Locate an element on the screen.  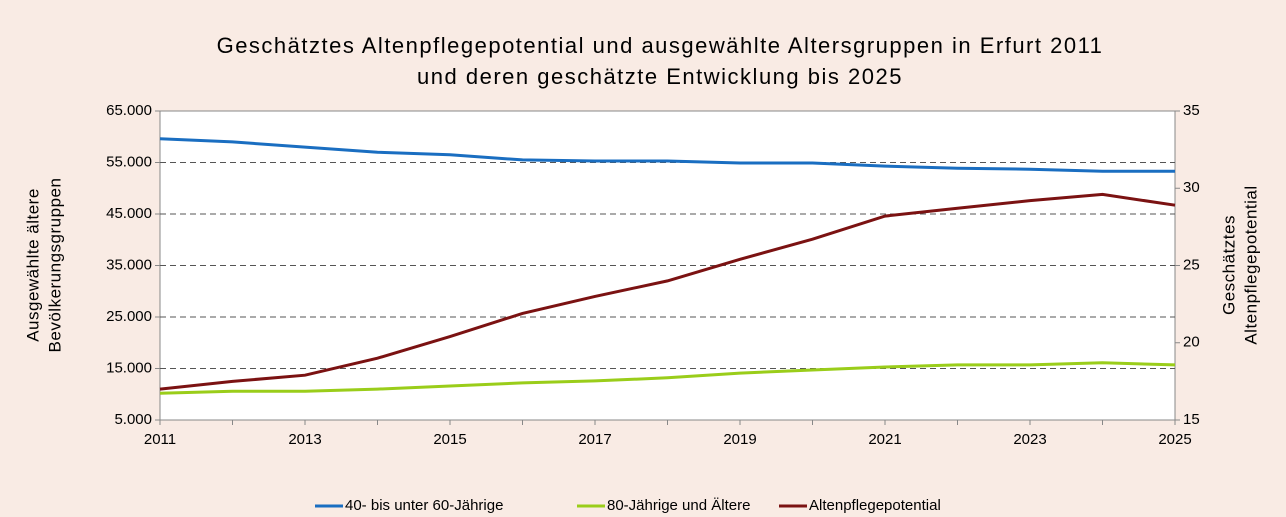
y-tick-label: 15.000 is located at coordinates (129, 367).